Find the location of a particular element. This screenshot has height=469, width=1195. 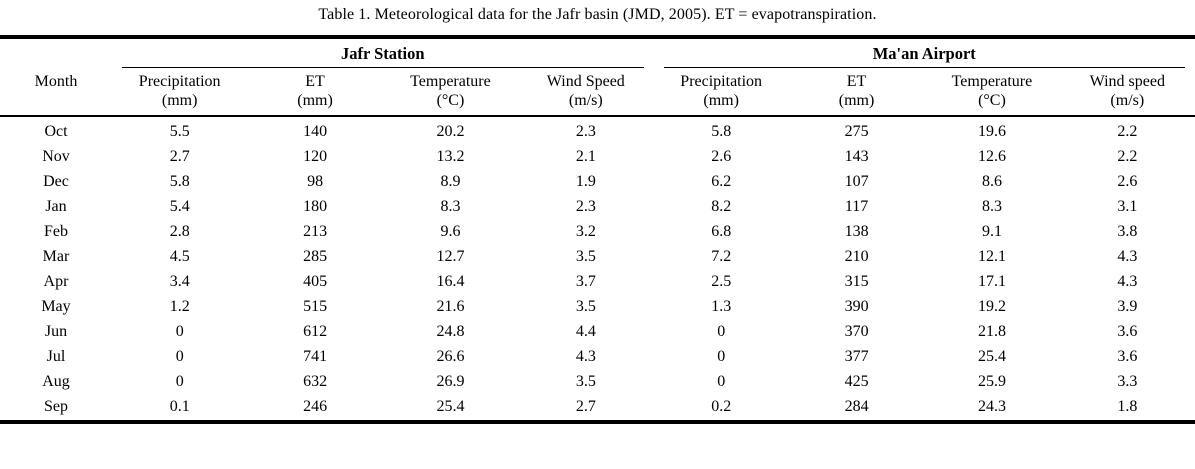

column-header-maan-et: ET is located at coordinates (856, 81).